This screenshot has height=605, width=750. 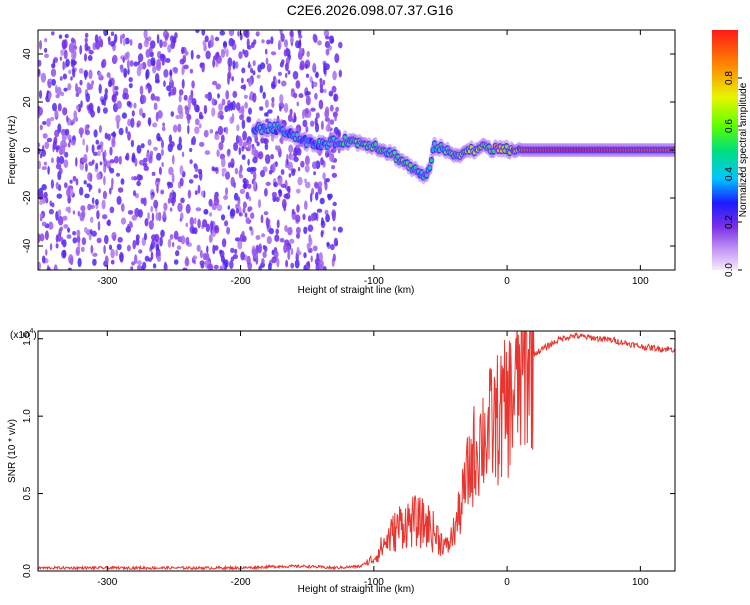 I want to click on spectrogram-xtick-label: 0, so click(x=507, y=281).